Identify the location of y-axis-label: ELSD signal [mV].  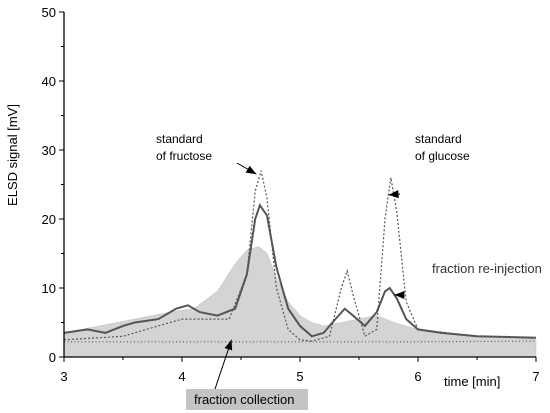
(12, 155).